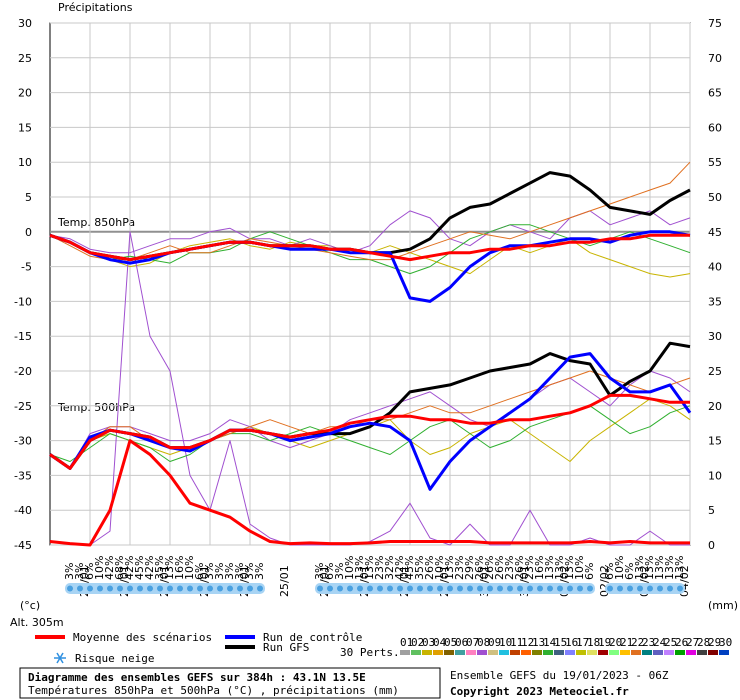  What do you see at coordinates (582, 642) in the screenshot?
I see `pert-number: 17` at bounding box center [582, 642].